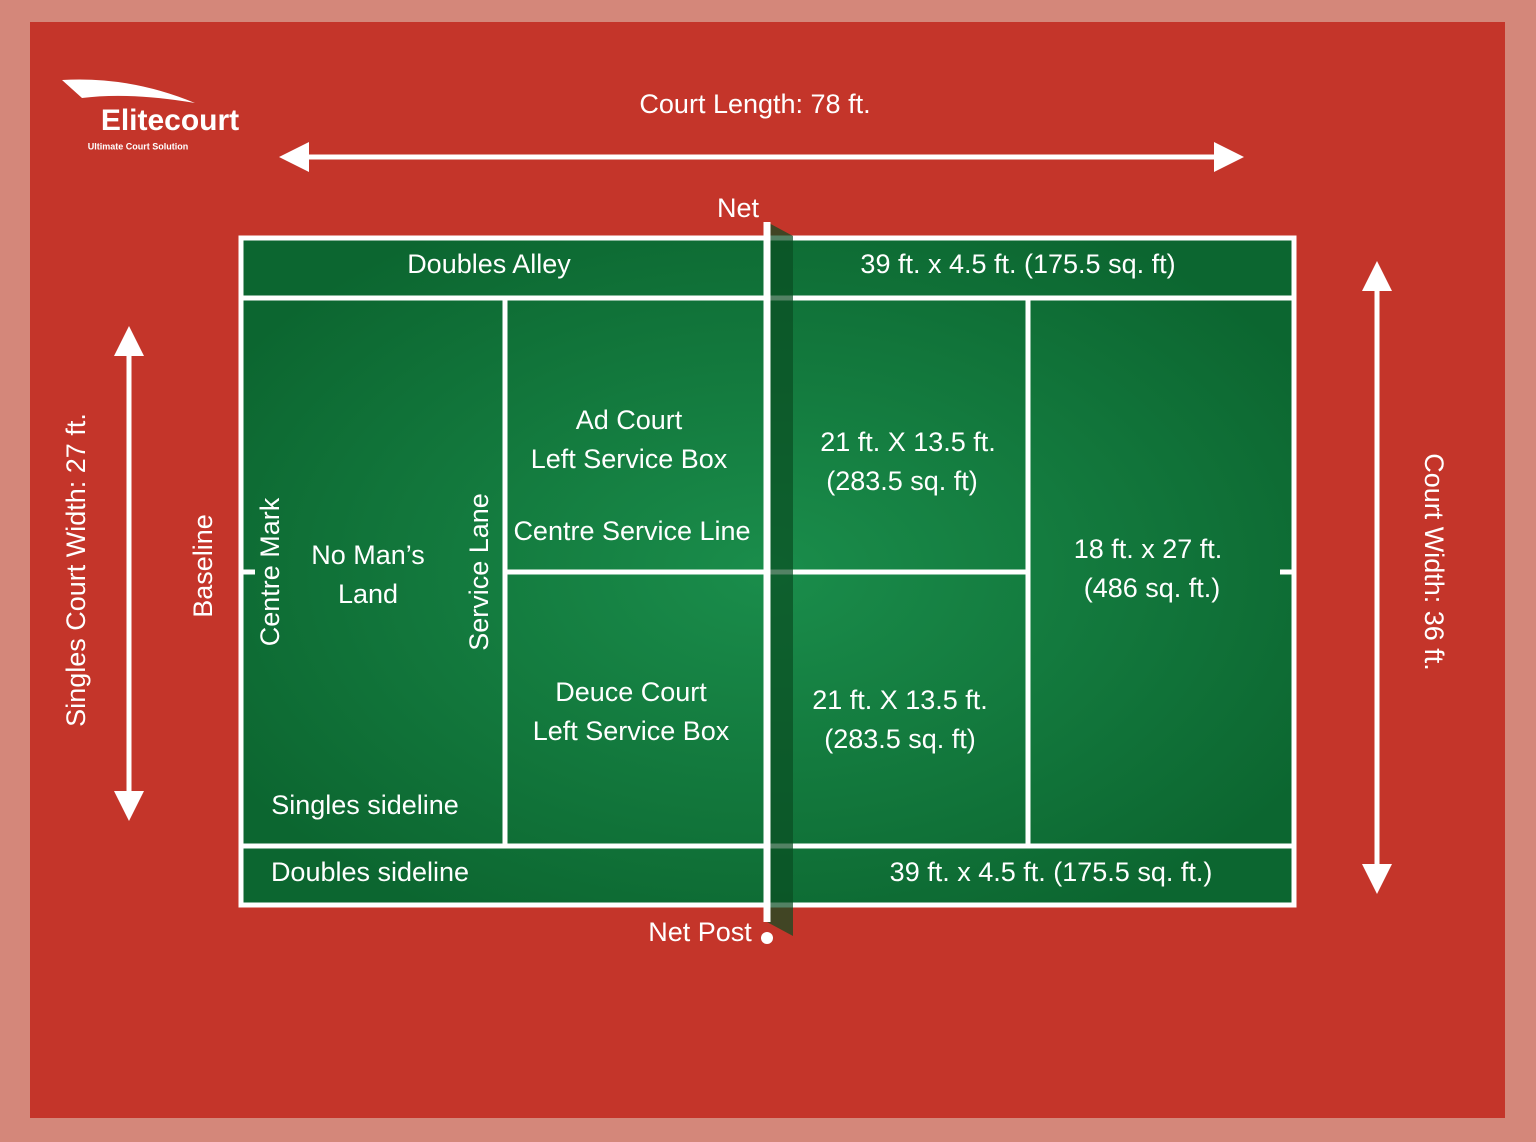 The image size is (1536, 1142). What do you see at coordinates (631, 692) in the screenshot?
I see `text-line: Deuce Court` at bounding box center [631, 692].